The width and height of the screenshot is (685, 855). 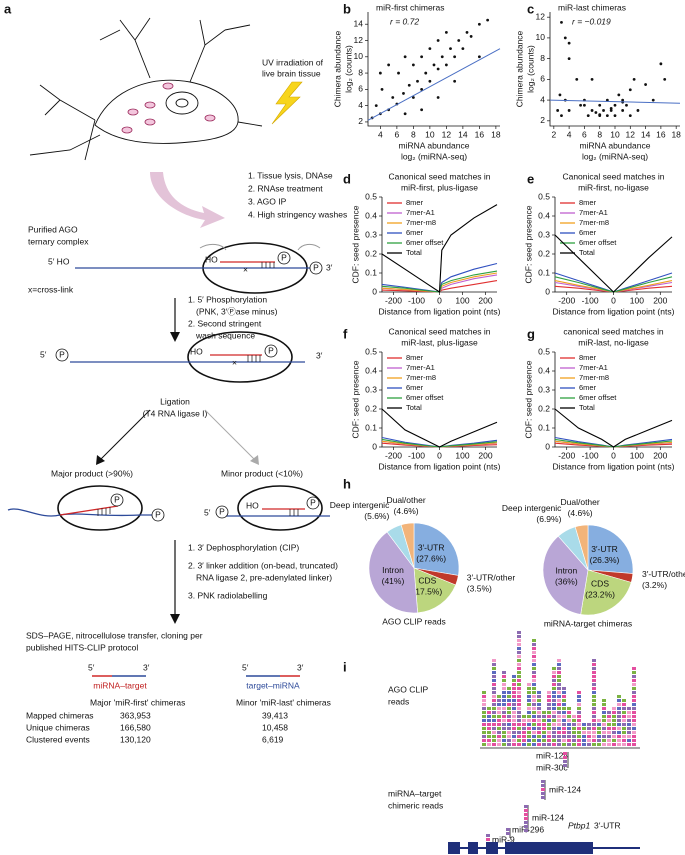 I want to click on chart-title: miR-first, no-ligase, so click(x=613, y=187).